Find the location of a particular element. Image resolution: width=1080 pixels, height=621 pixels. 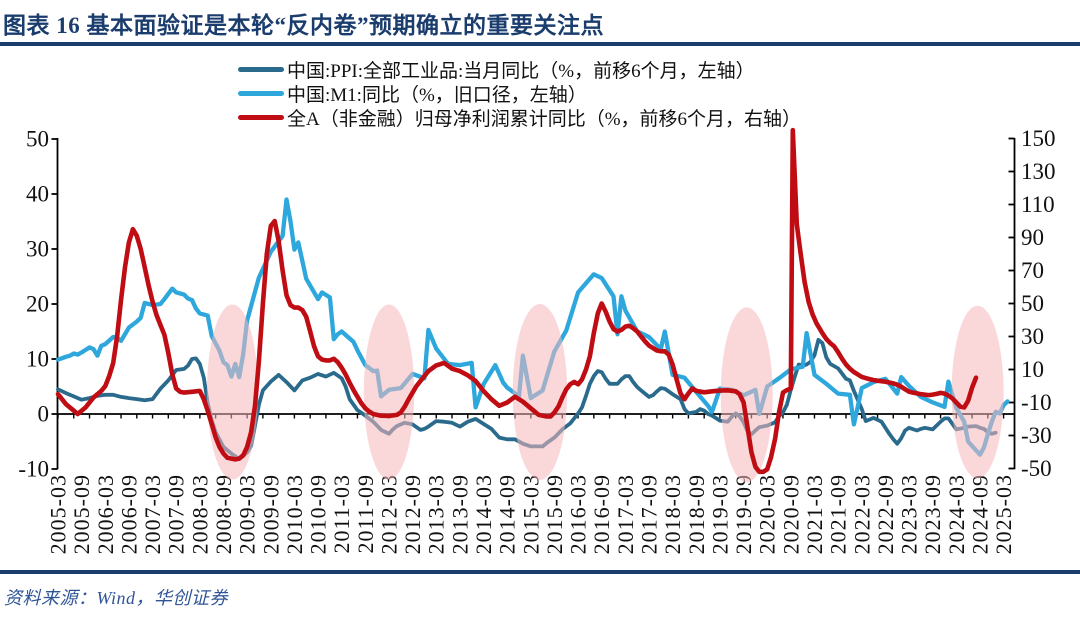

svg-text: 2011-03 is located at coordinates (341, 514).